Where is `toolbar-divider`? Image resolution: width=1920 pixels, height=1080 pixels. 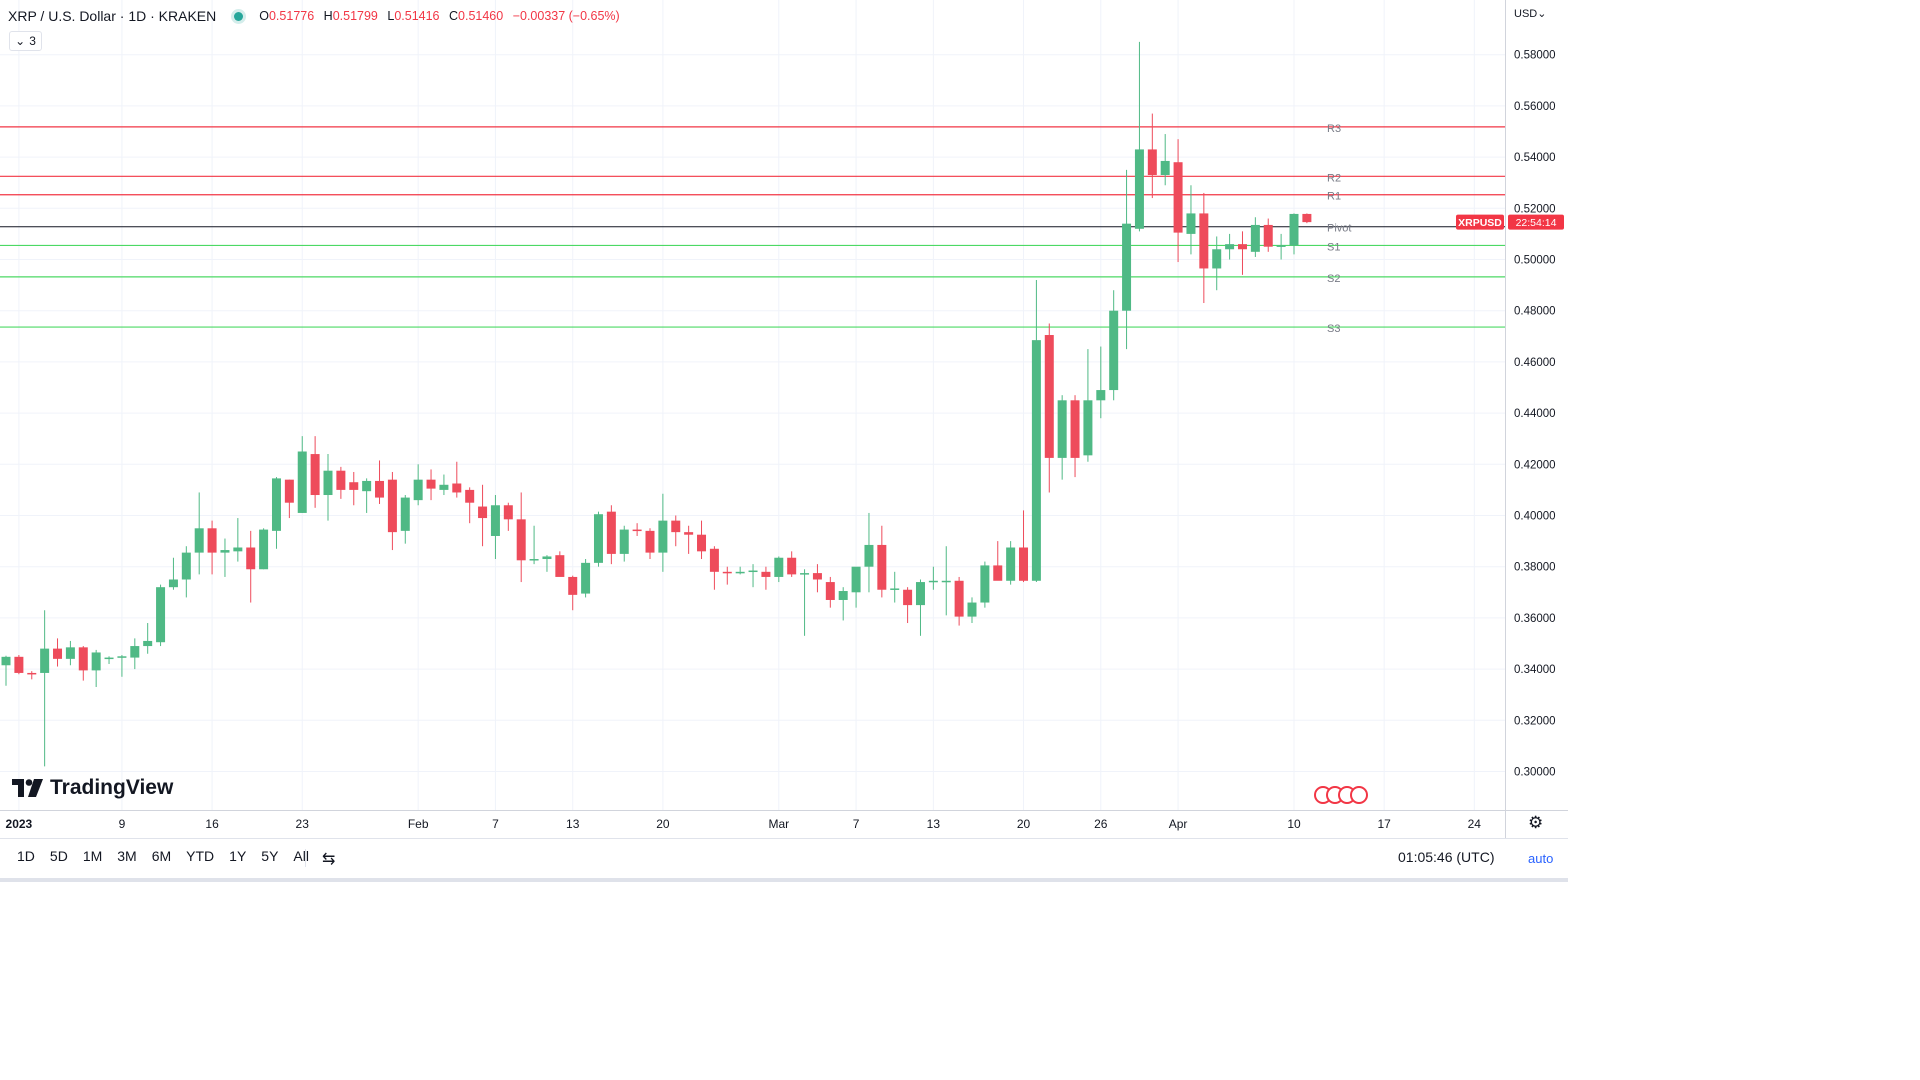 toolbar-divider is located at coordinates (305, 858).